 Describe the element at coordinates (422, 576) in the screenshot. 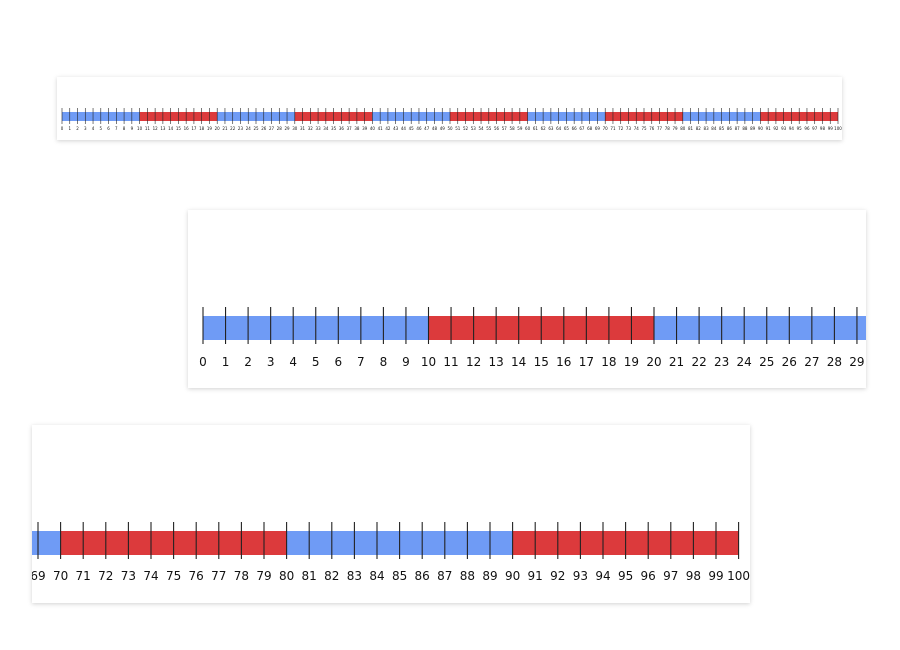

I see `number-label: 86` at that location.